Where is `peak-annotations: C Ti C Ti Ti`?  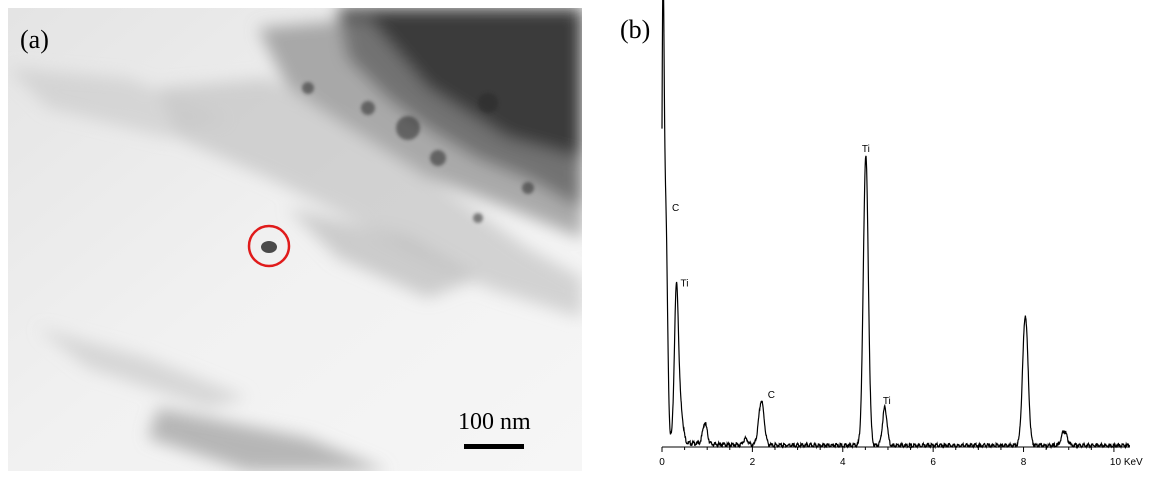 peak-annotations: C Ti C Ti Ti is located at coordinates (781, 275).